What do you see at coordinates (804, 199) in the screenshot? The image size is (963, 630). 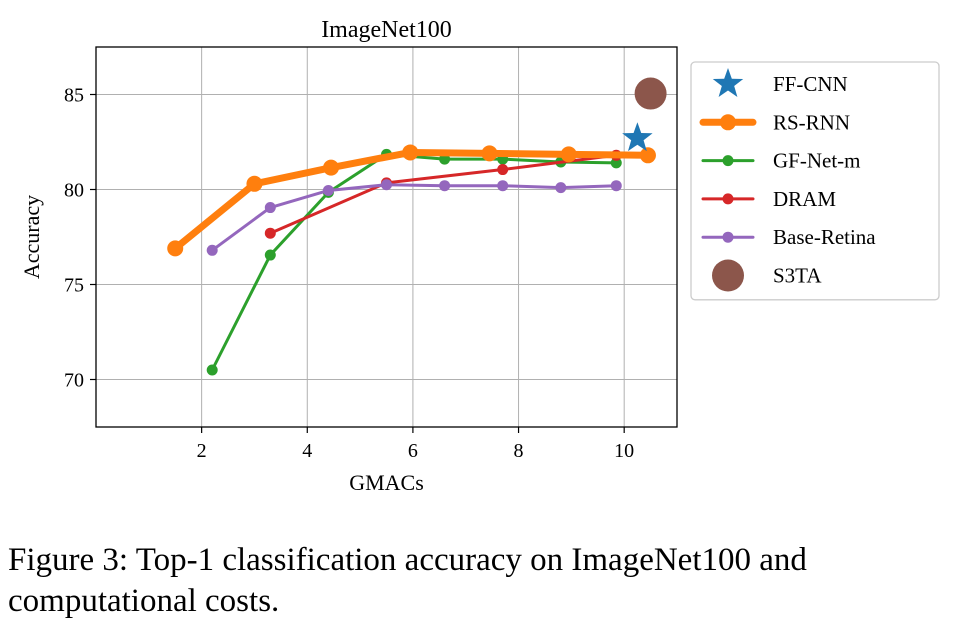 I see `legend-label: DRAM` at bounding box center [804, 199].